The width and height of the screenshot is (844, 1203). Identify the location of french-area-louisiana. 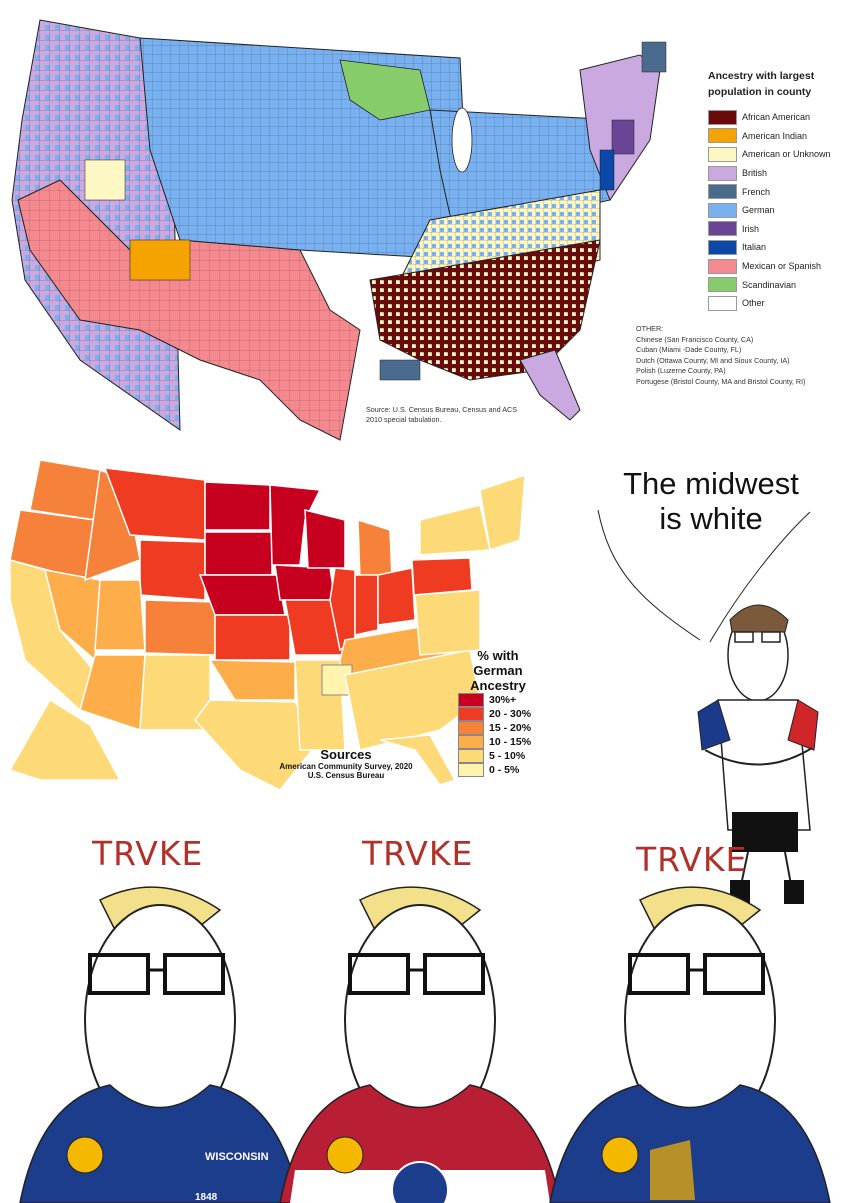
(400, 370).